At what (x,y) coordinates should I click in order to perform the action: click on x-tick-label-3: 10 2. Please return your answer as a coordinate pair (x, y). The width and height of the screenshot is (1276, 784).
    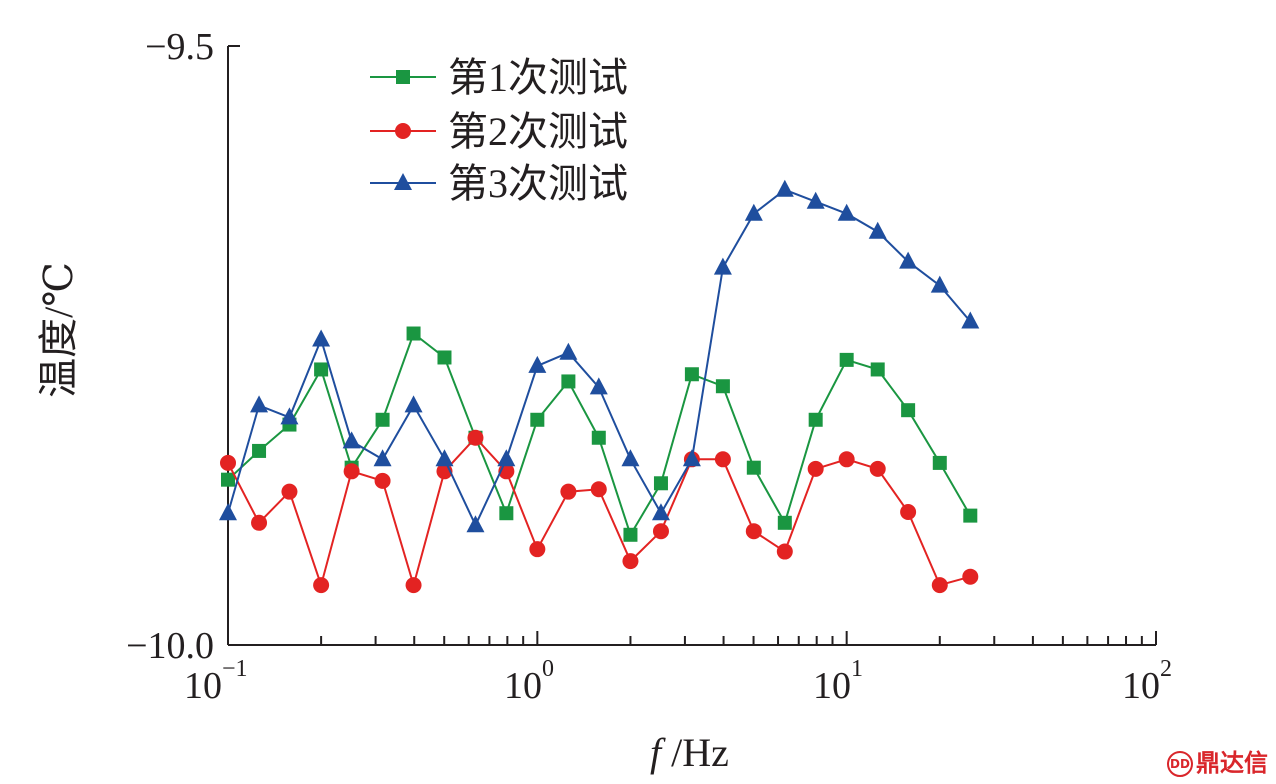
    Looking at the image, I should click on (1147, 681).